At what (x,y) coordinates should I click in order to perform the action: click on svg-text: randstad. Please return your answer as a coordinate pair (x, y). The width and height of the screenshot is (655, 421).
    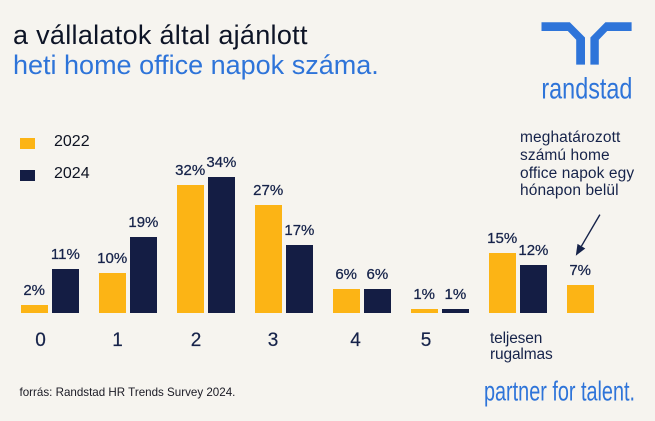
    Looking at the image, I should click on (586, 88).